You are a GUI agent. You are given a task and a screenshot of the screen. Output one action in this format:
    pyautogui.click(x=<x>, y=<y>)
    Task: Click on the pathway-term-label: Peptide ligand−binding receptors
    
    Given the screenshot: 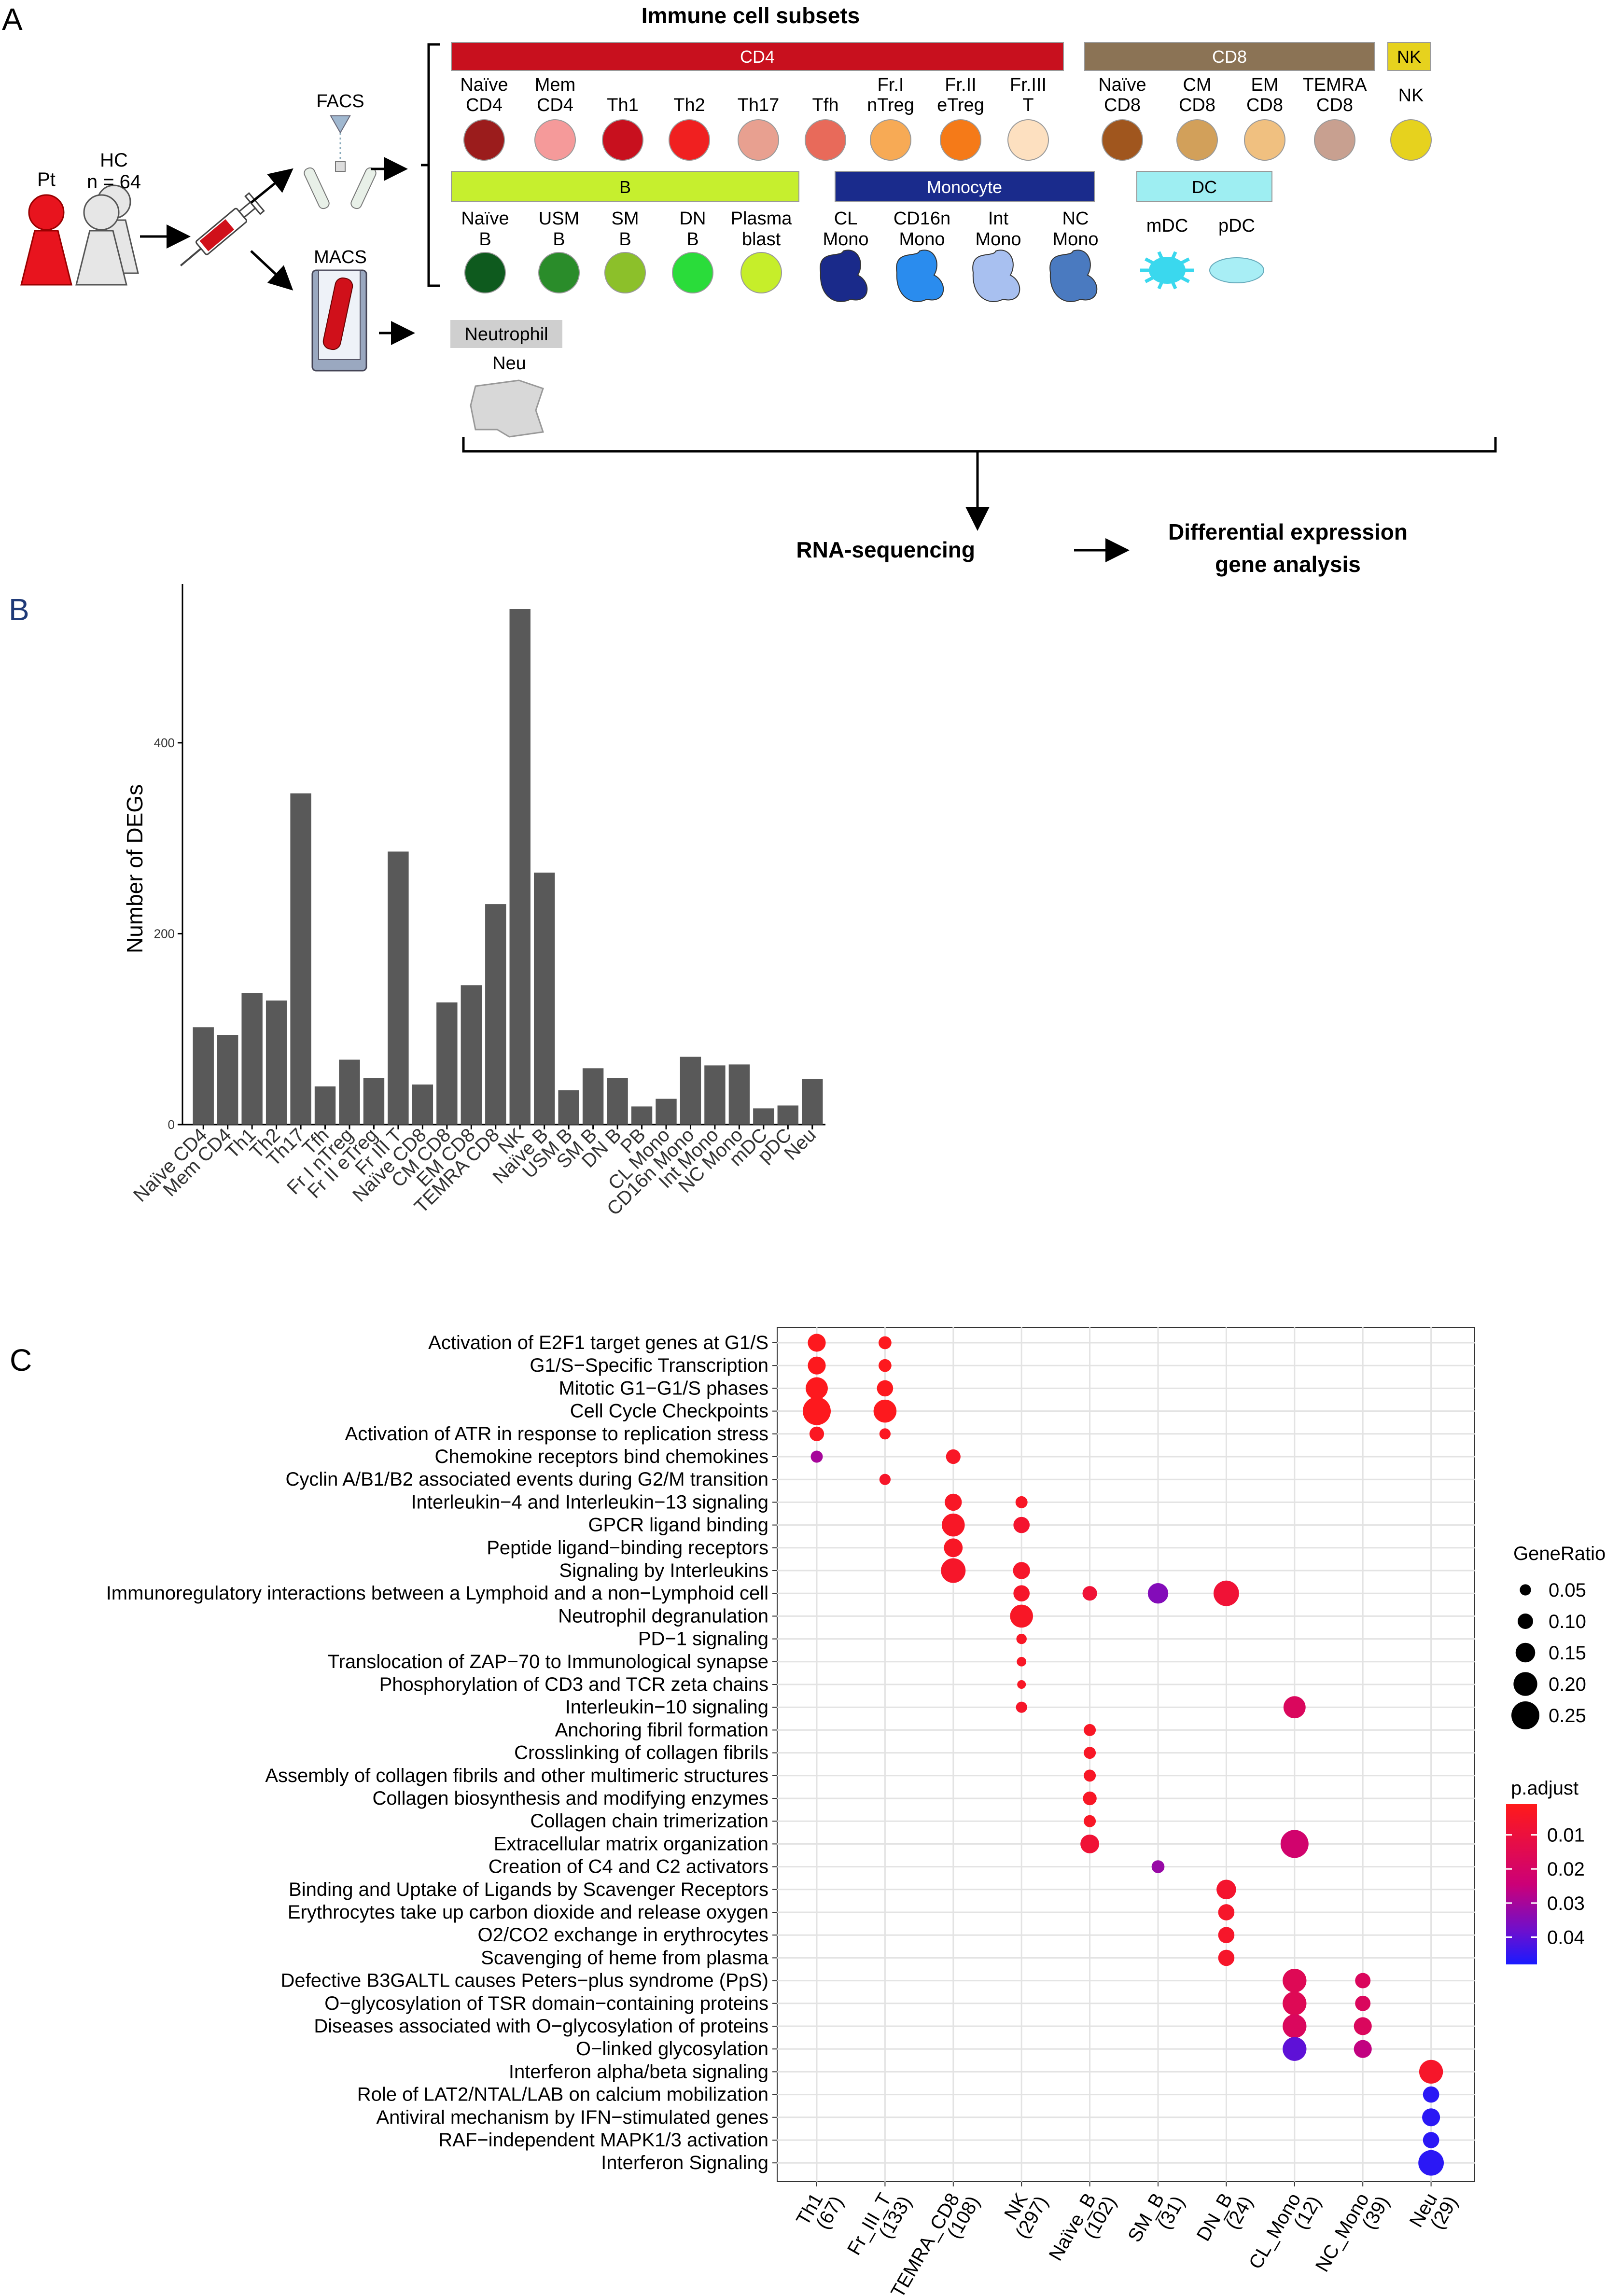 What is the action you would take?
    pyautogui.click(x=627, y=1547)
    